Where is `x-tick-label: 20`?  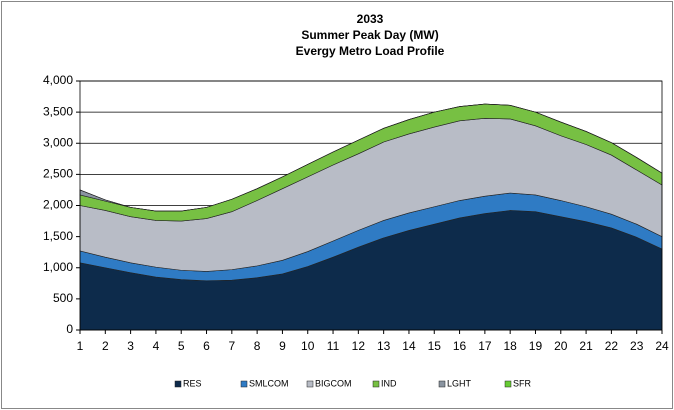
x-tick-label: 20 is located at coordinates (561, 346).